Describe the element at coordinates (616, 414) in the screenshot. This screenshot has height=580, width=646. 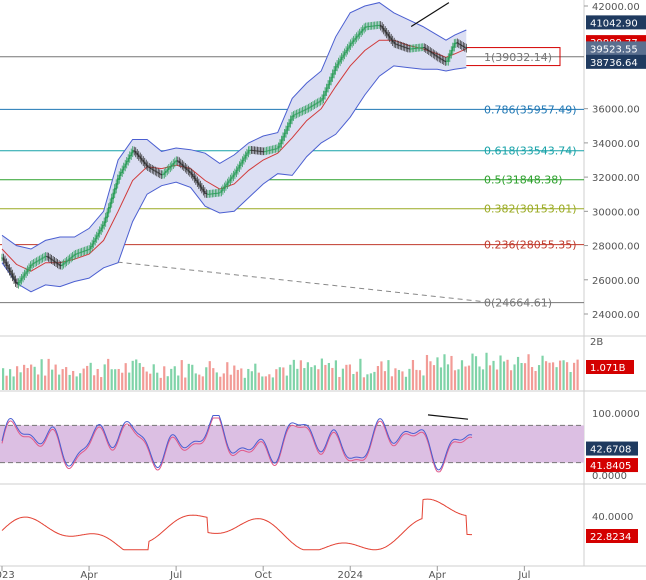
I see `stoch-tick-label: 100.0000` at that location.